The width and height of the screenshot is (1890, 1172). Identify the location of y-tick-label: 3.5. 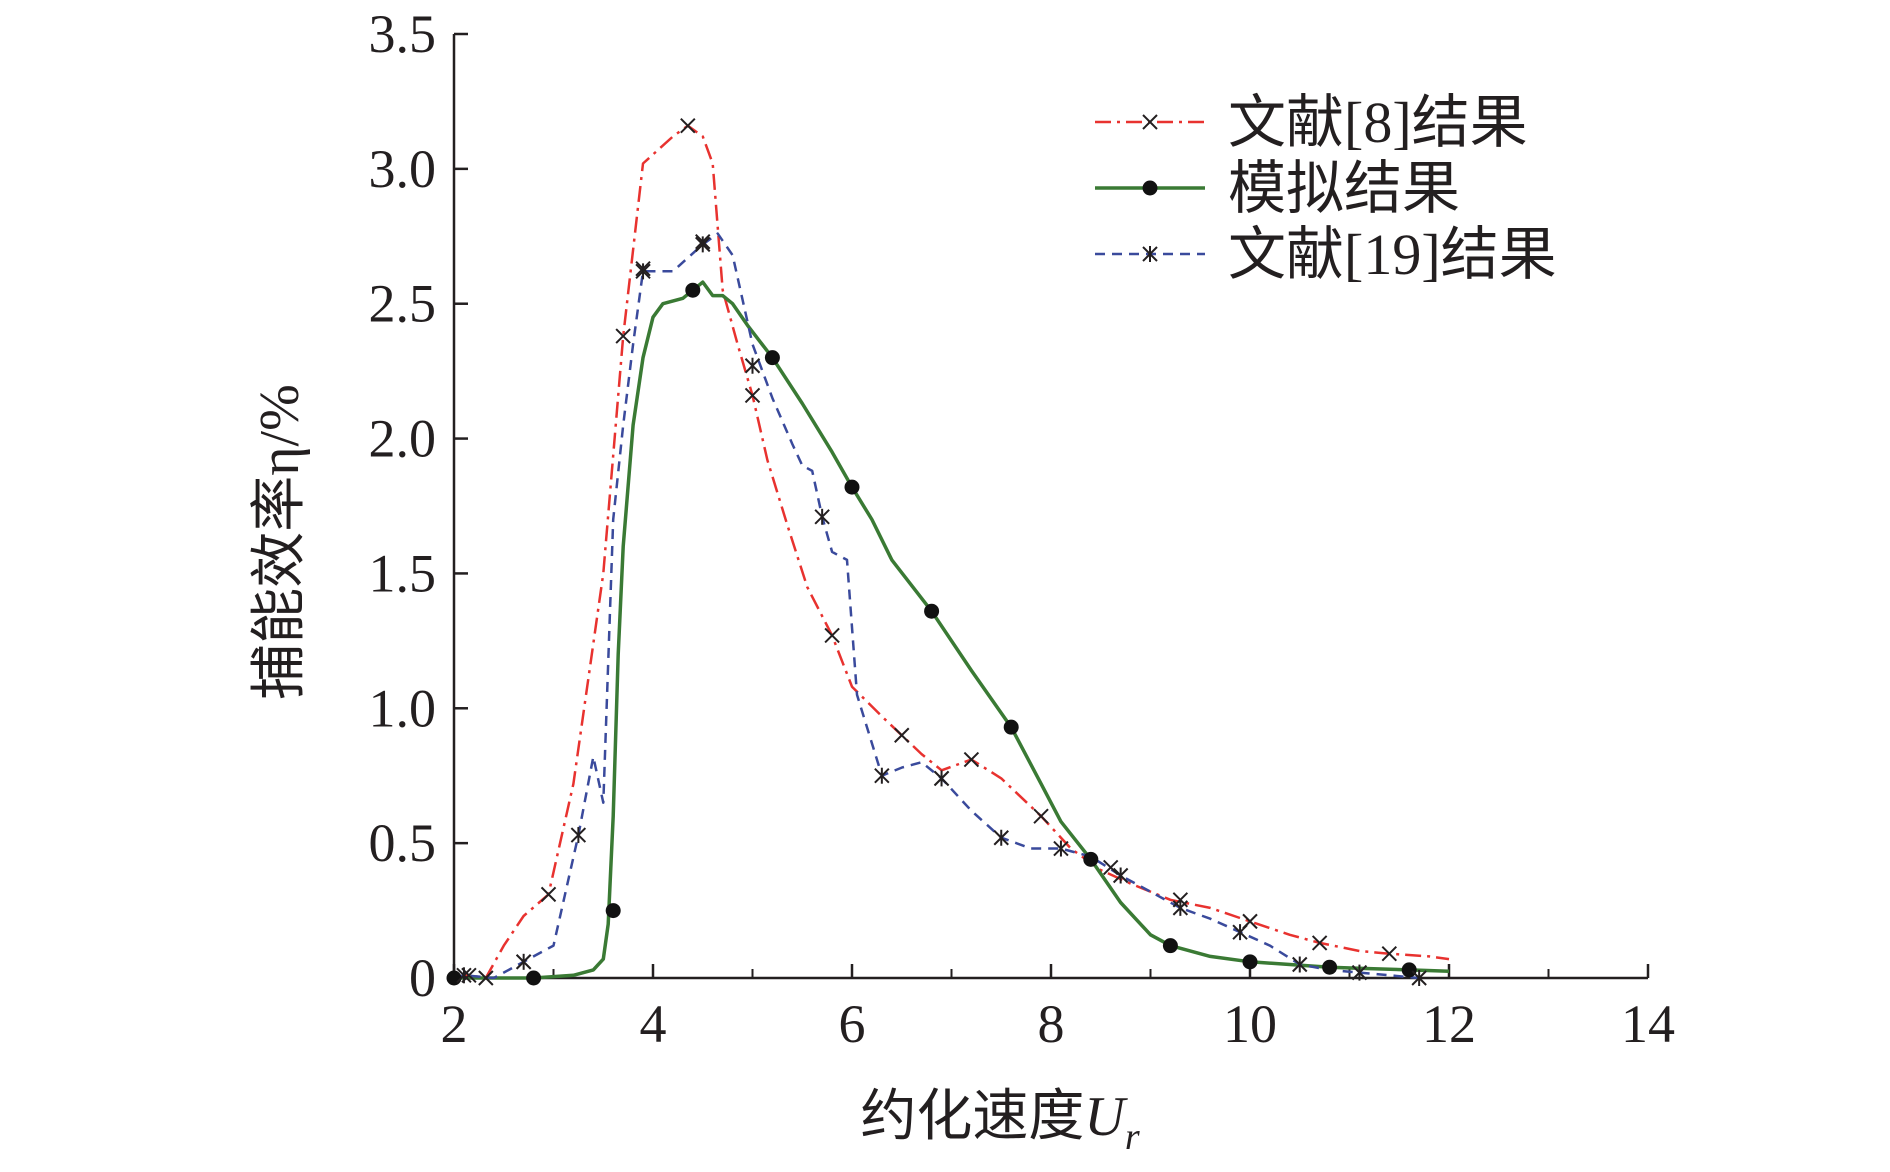
(403, 34).